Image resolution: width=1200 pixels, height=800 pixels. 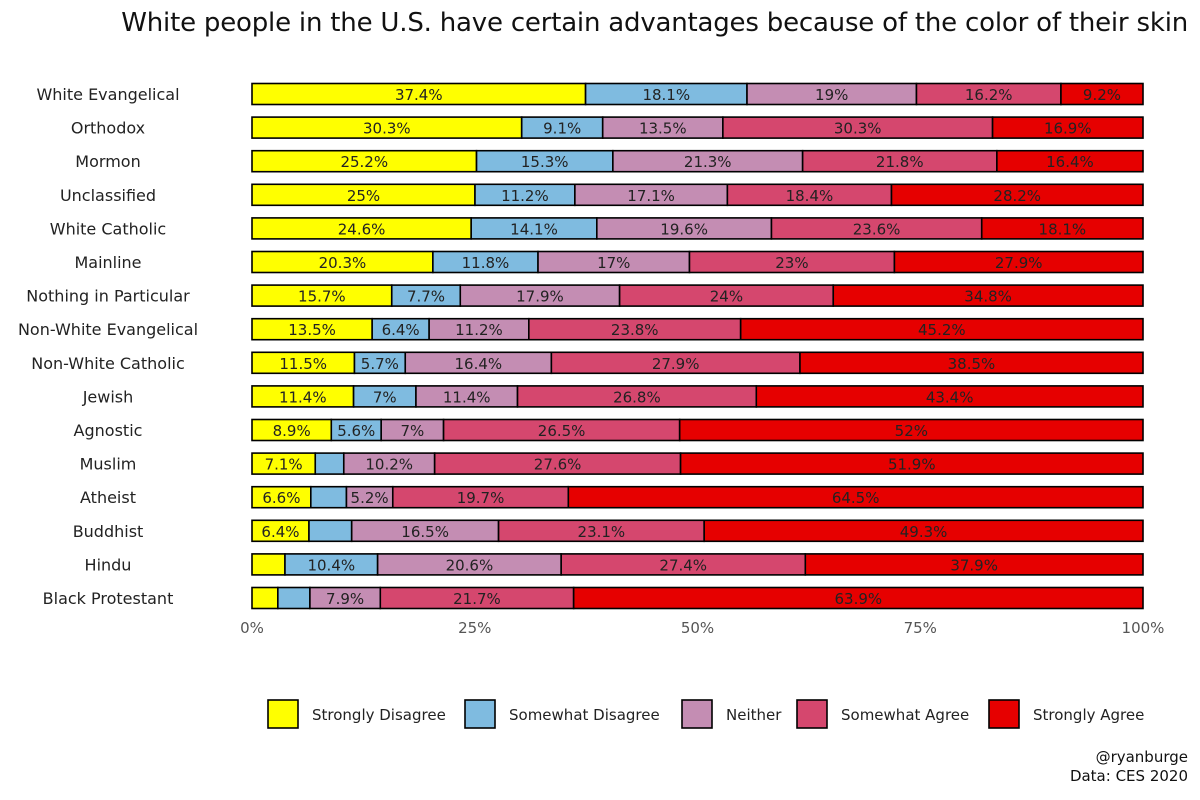 I want to click on x-axis-ticks: 0% 25% 50% 75% 100%, so click(x=702, y=628).